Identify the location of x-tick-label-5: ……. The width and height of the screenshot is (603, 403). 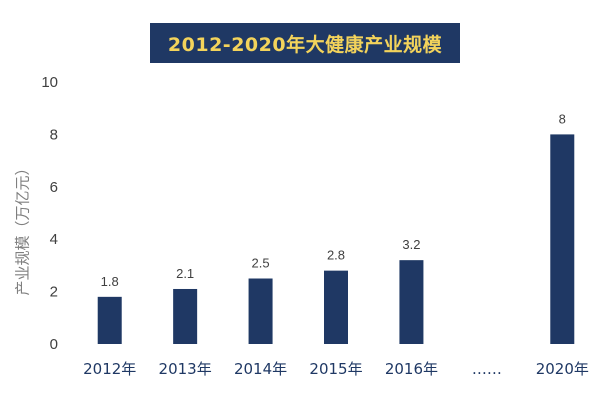
(487, 369).